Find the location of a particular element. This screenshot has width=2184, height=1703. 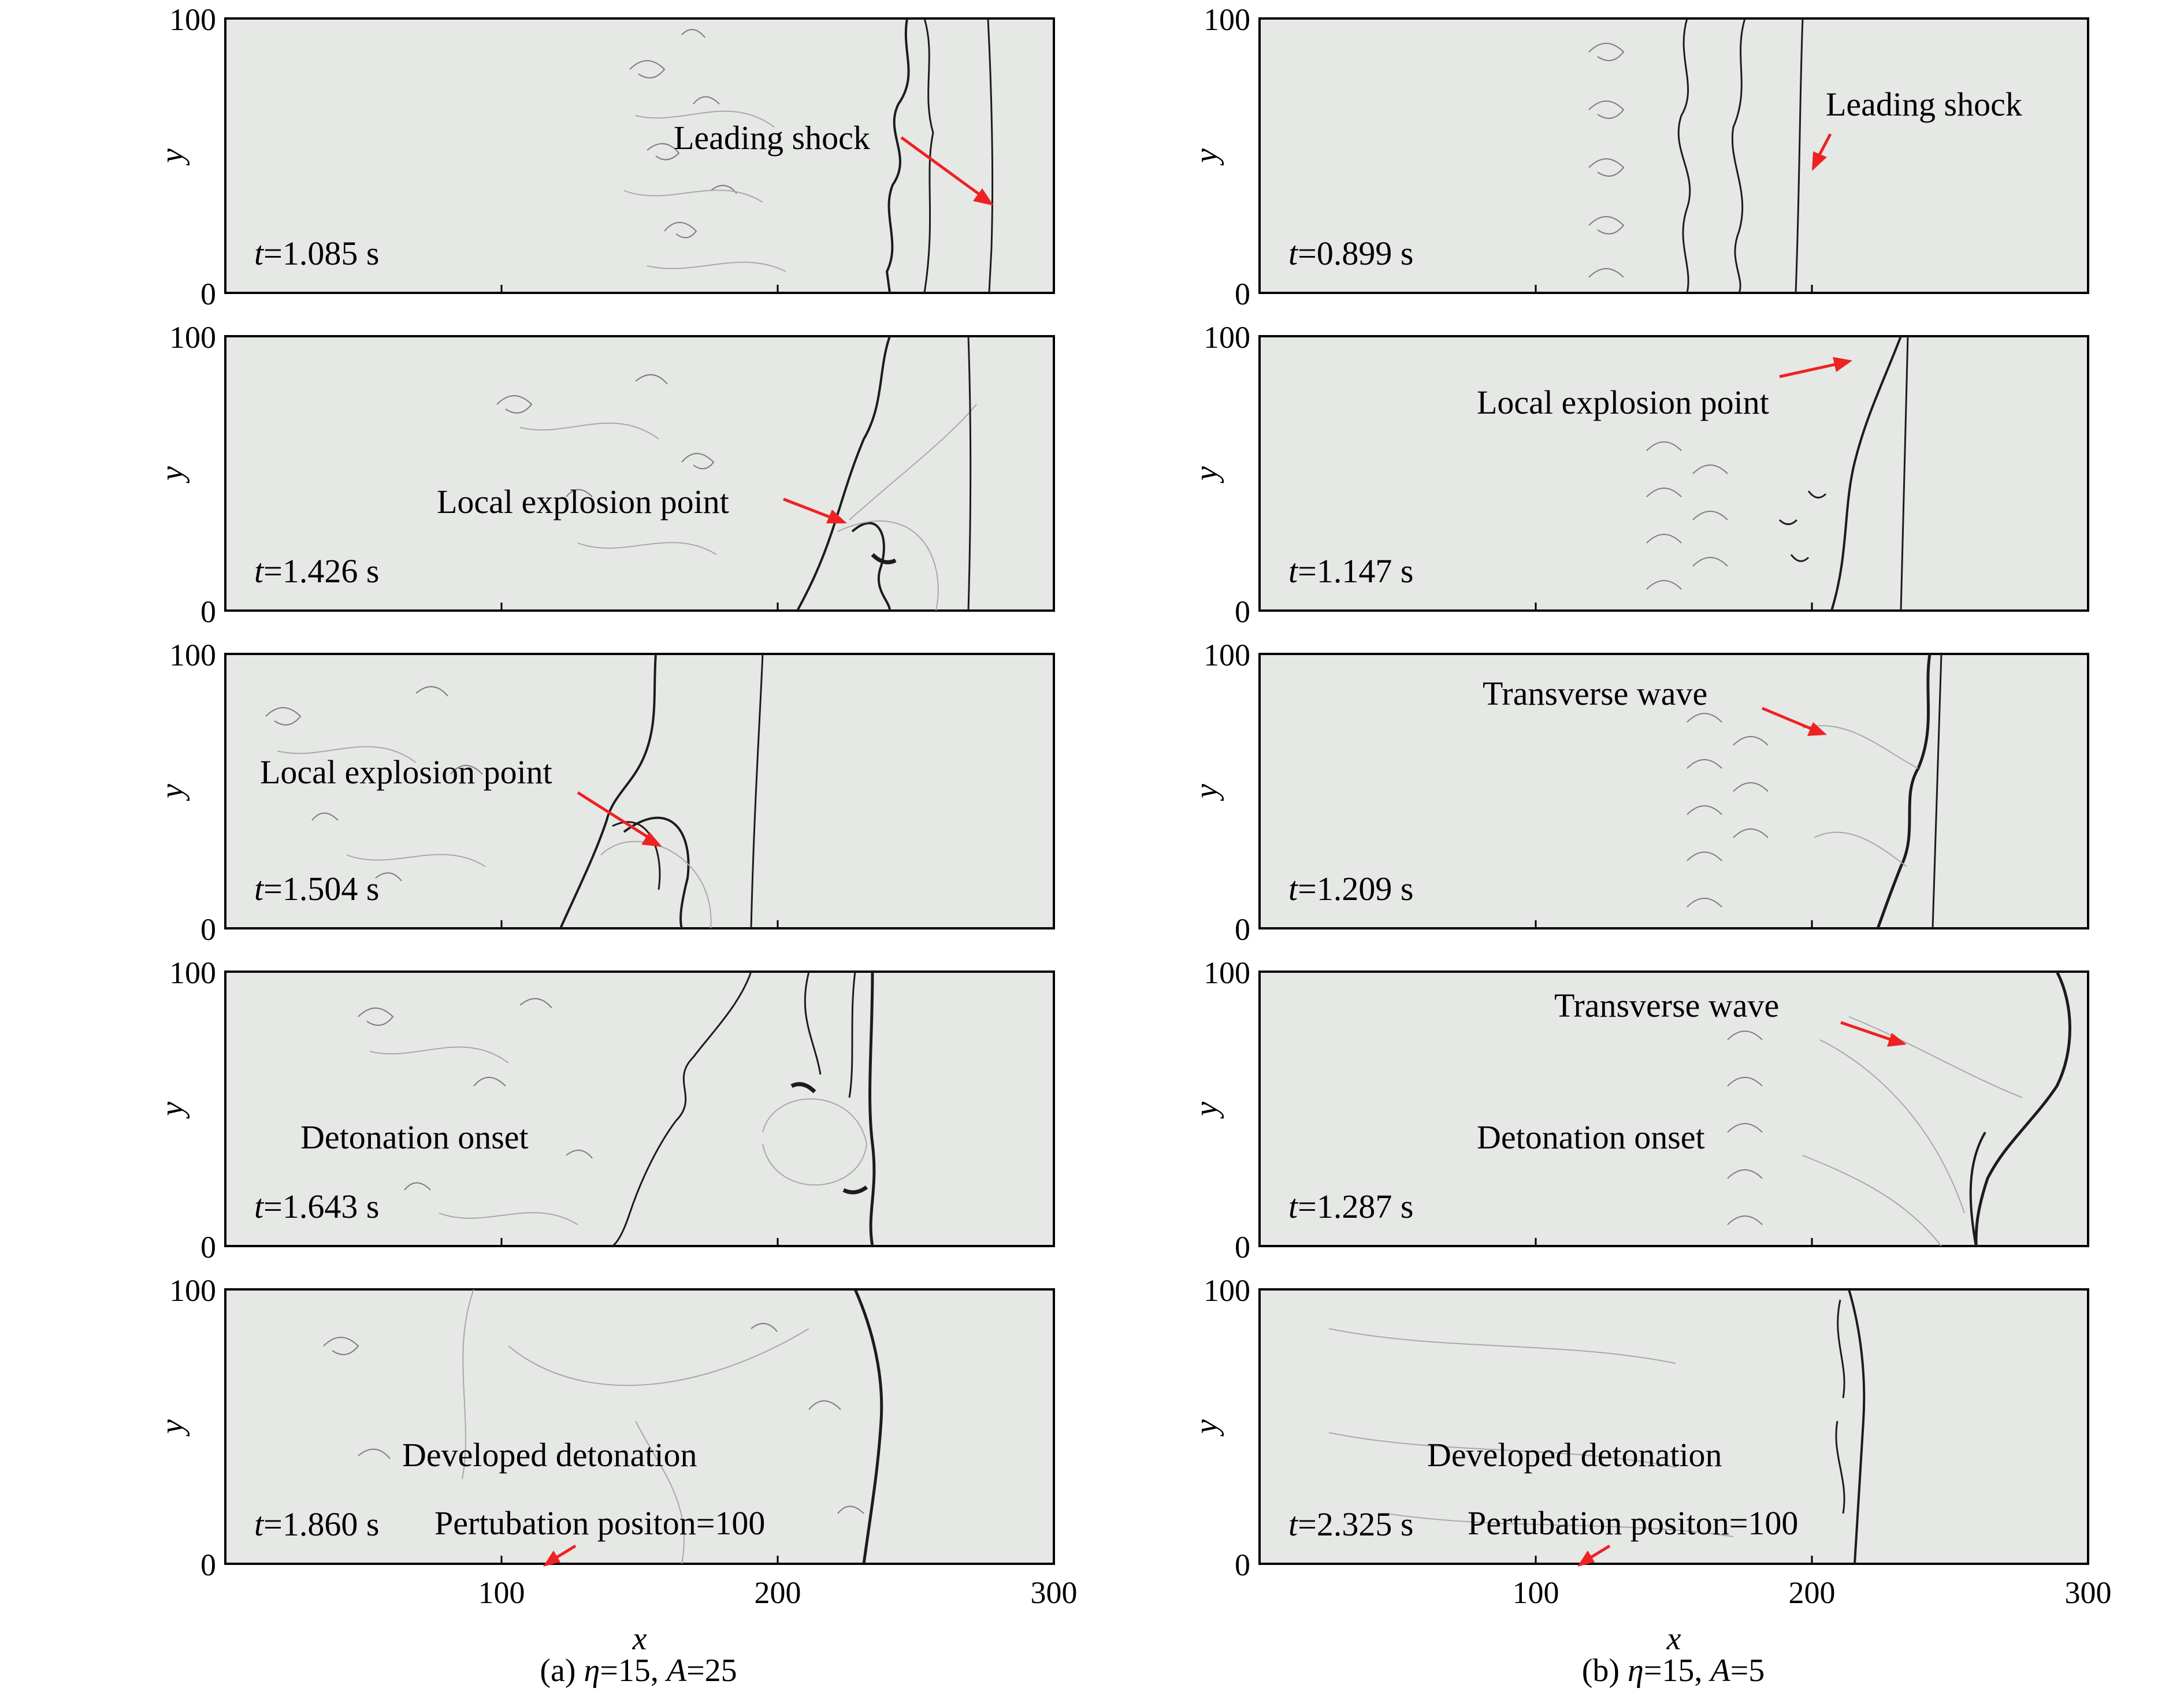

time-label: t=1.504 s is located at coordinates (316, 889).